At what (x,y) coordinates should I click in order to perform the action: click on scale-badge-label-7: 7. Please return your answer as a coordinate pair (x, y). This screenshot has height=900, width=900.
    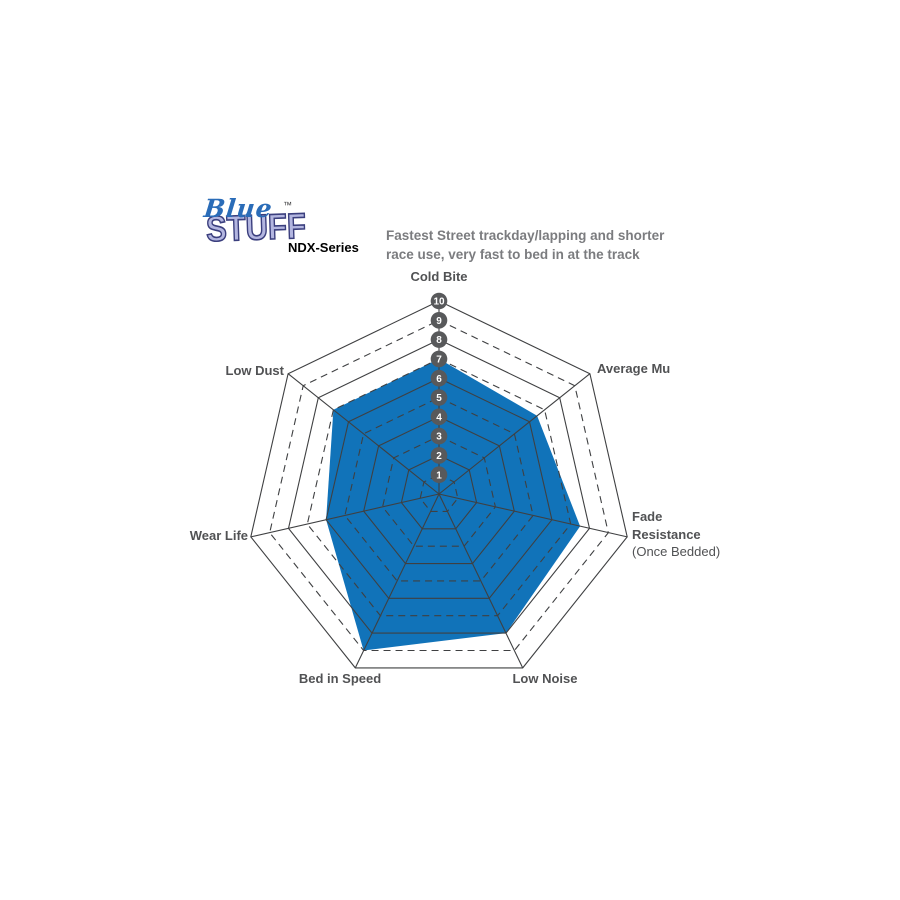
    Looking at the image, I should click on (439, 360).